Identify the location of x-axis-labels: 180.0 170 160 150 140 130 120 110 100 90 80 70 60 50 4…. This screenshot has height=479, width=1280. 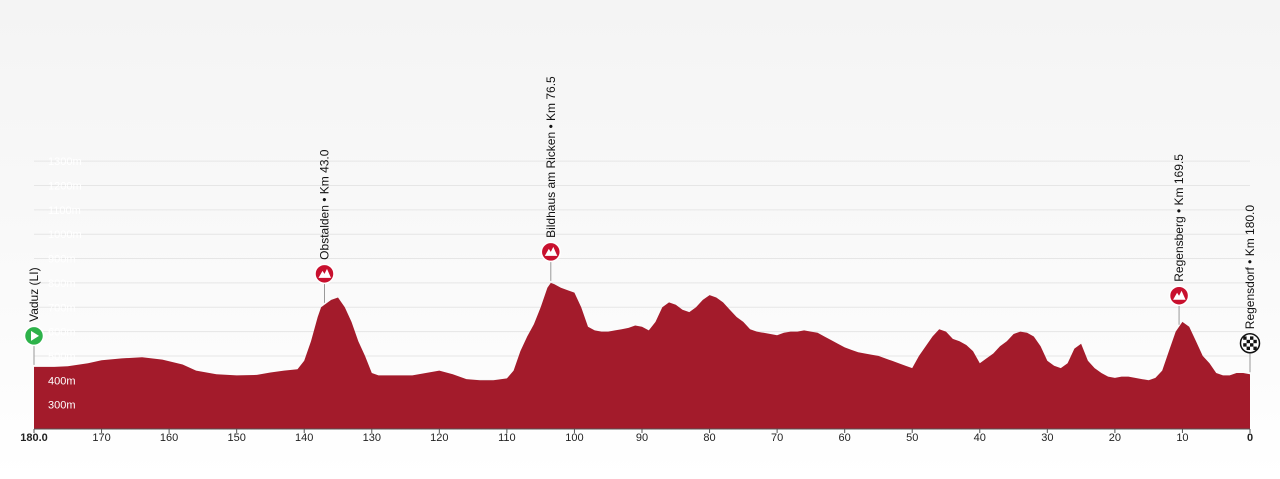
(636, 436).